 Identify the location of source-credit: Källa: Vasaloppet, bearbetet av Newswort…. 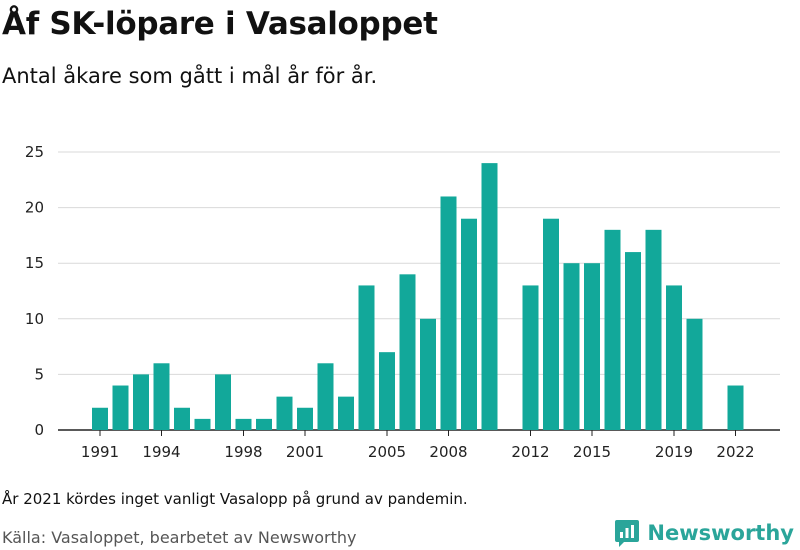
(179, 537).